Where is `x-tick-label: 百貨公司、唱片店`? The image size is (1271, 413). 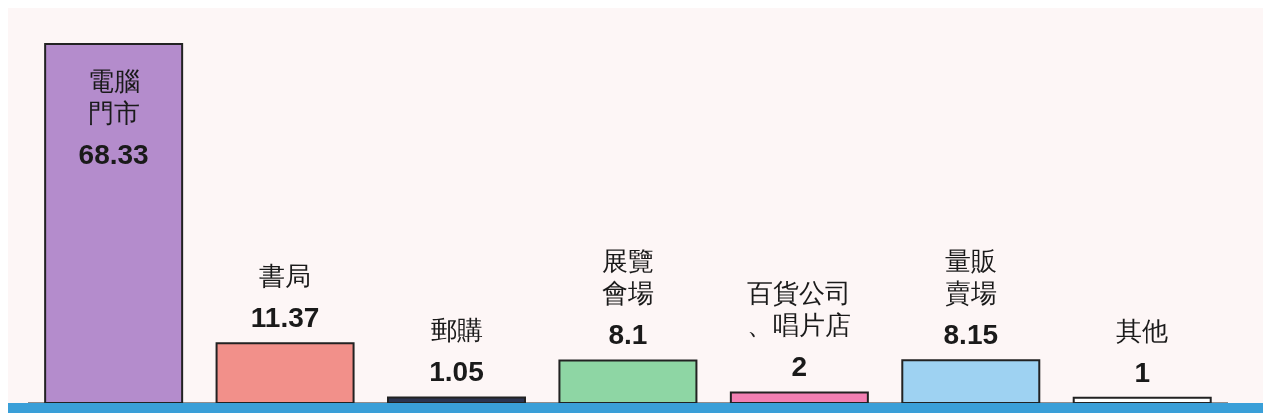 x-tick-label: 百貨公司、唱片店 is located at coordinates (799, 309).